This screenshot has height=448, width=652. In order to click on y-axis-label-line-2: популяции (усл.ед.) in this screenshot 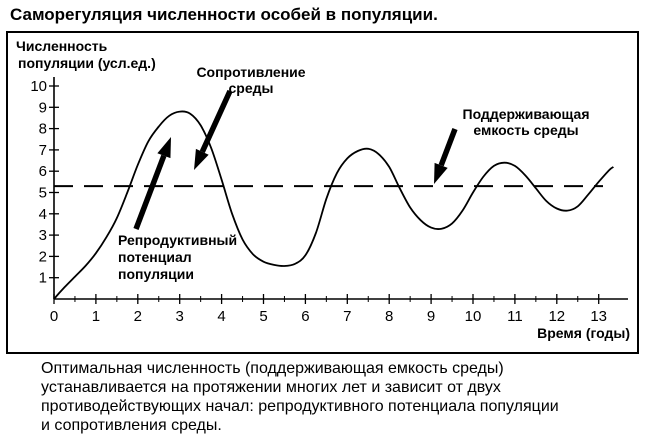, I will do `click(87, 63)`.